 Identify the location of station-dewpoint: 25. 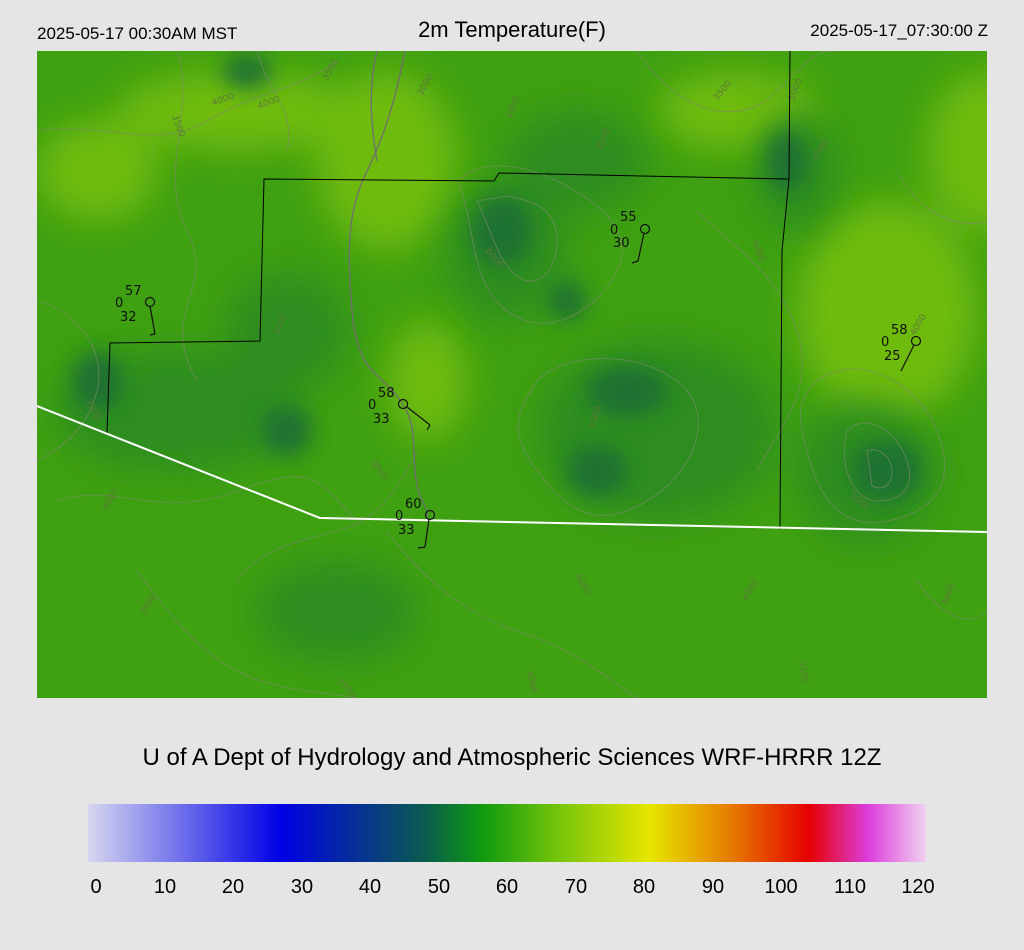
(892, 356).